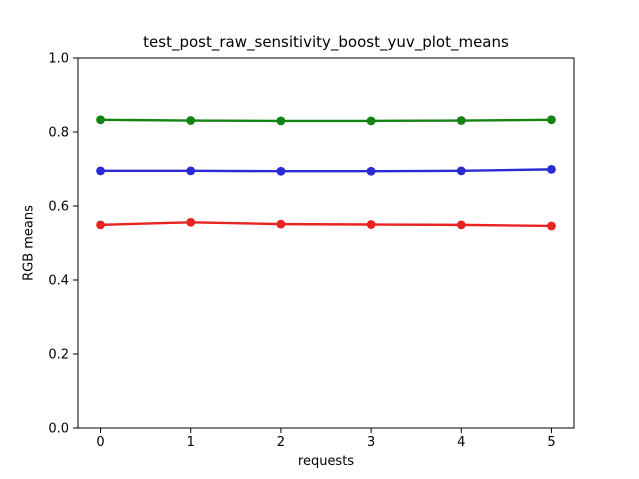  I want to click on y-tick-label: 1.0, so click(58, 59).